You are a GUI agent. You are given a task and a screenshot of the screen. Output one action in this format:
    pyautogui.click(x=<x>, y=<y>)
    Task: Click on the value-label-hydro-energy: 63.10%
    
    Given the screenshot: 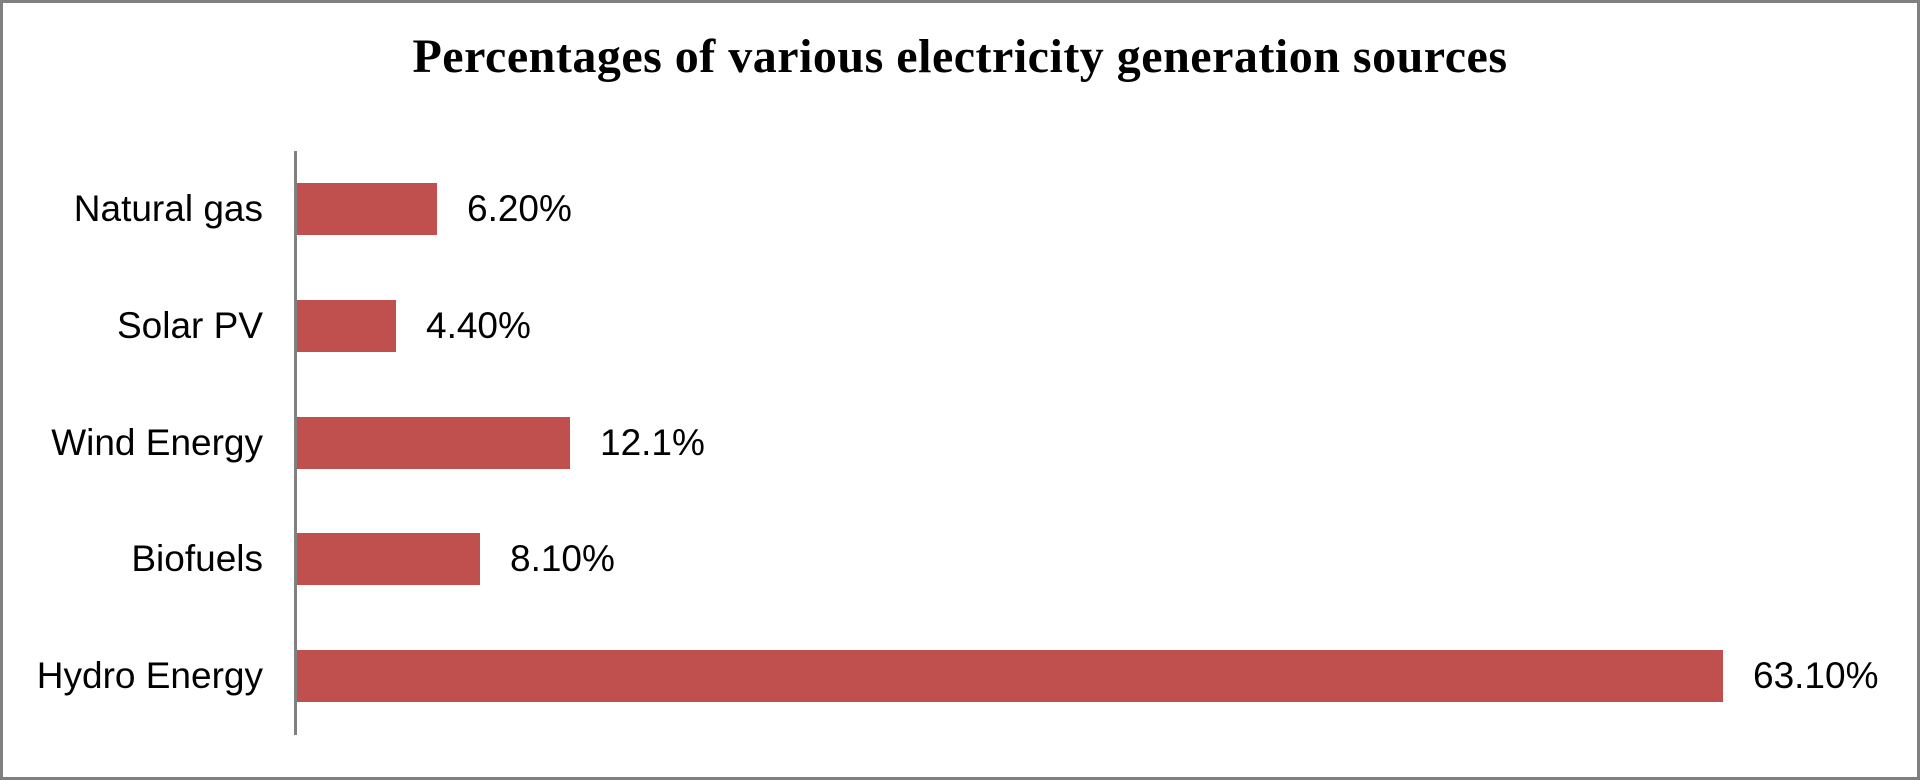 What is the action you would take?
    pyautogui.click(x=1816, y=676)
    